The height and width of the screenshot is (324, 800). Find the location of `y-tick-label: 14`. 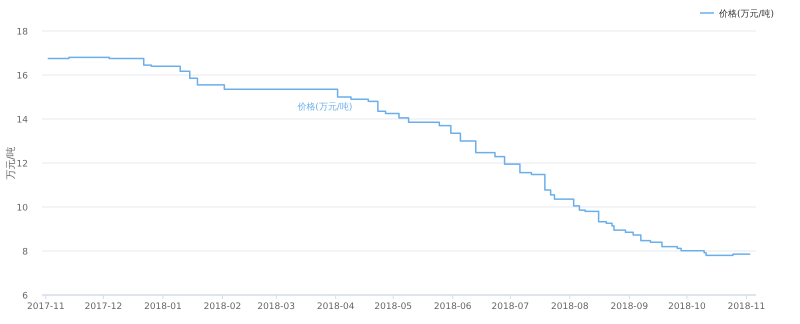

y-tick-label: 14 is located at coordinates (22, 121).